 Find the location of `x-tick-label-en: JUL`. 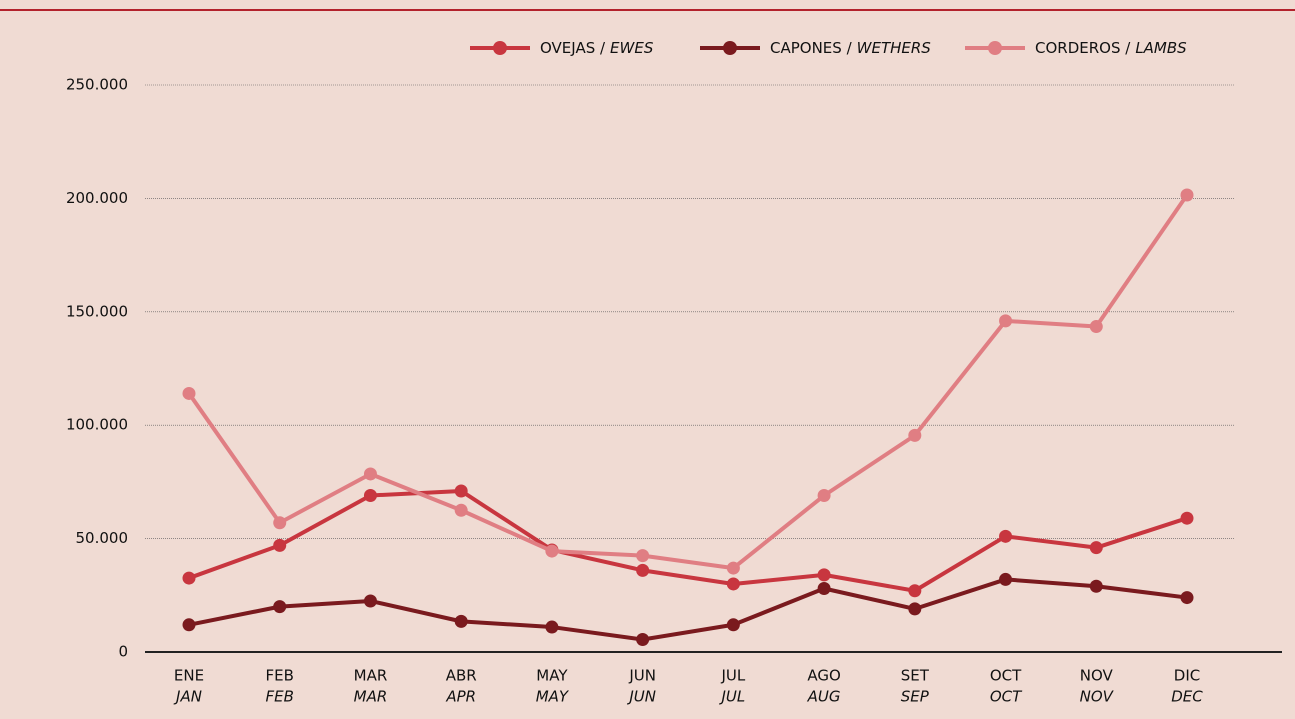

x-tick-label-en: JUL is located at coordinates (731, 697).